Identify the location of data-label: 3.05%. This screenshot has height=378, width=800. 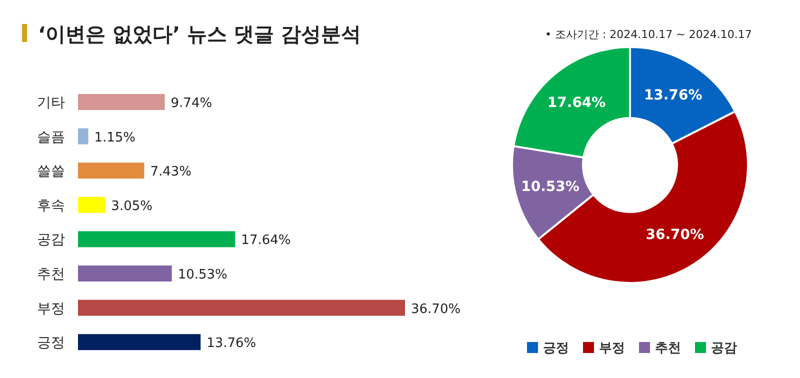
(131, 206).